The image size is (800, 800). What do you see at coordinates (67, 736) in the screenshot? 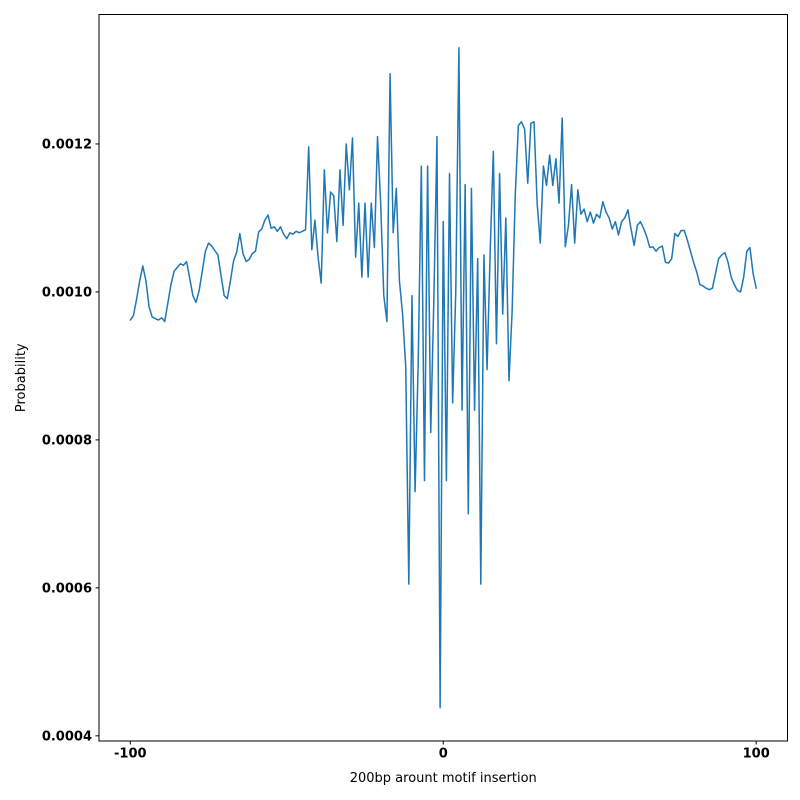
I see `y-tick-label: 0.0004` at bounding box center [67, 736].